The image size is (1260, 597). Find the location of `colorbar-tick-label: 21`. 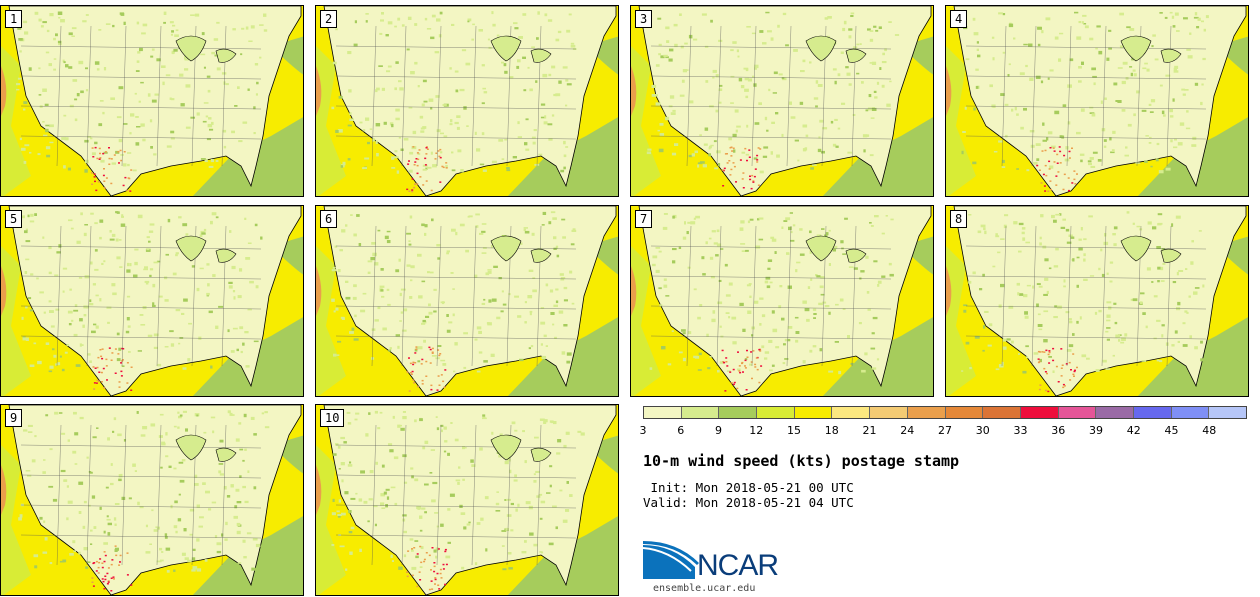

colorbar-tick-label: 21 is located at coordinates (869, 430).